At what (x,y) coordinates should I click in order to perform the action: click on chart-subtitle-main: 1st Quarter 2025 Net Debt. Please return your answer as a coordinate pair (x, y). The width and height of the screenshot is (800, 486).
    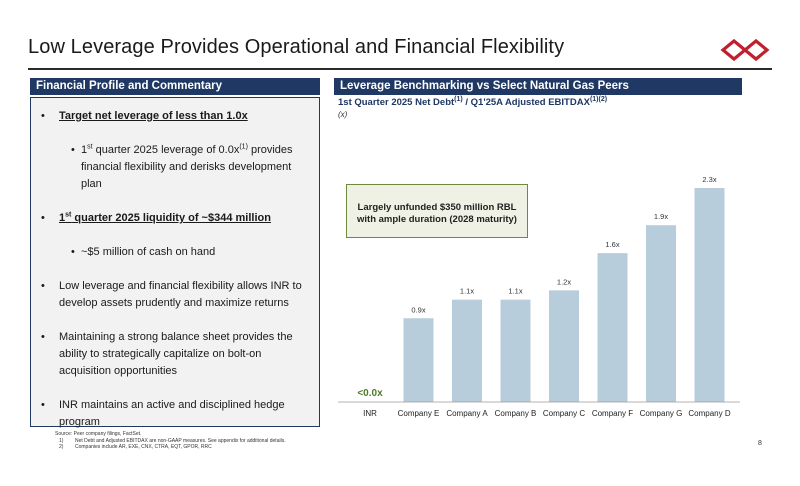
    Looking at the image, I should click on (396, 102).